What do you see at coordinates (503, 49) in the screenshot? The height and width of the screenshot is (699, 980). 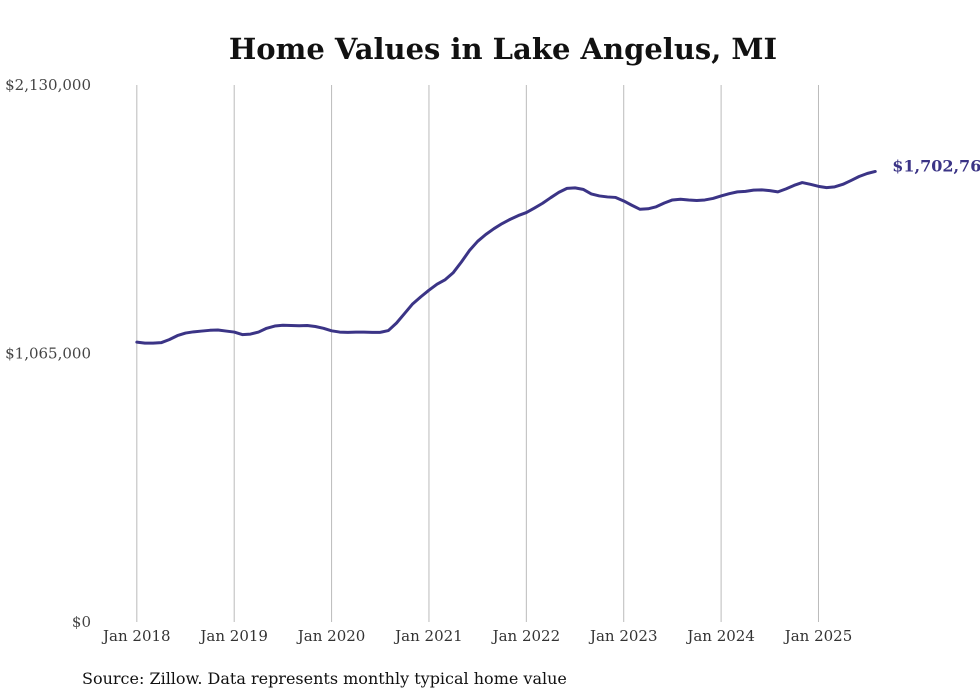 I see `chart-title: Home Values in Lake Angelus, MI` at bounding box center [503, 49].